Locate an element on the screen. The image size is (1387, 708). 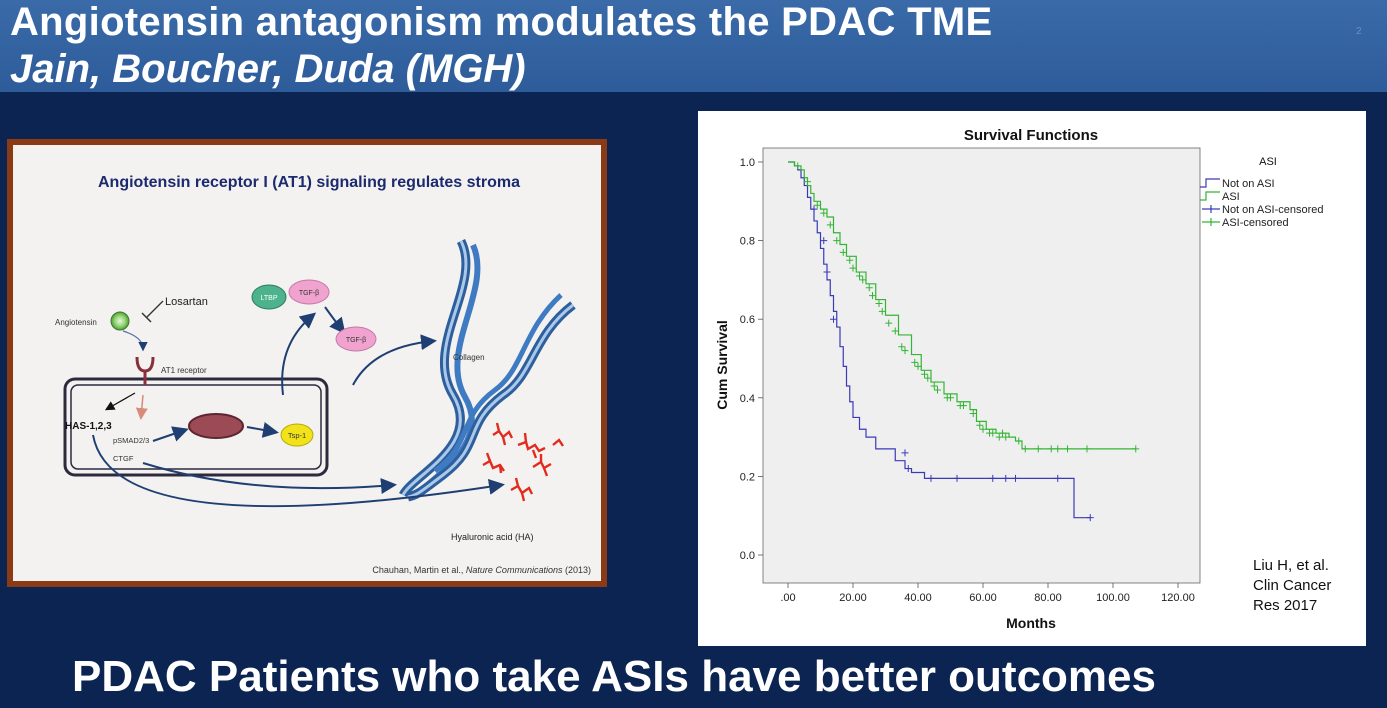
series-line-asi is located at coordinates (962, 305).